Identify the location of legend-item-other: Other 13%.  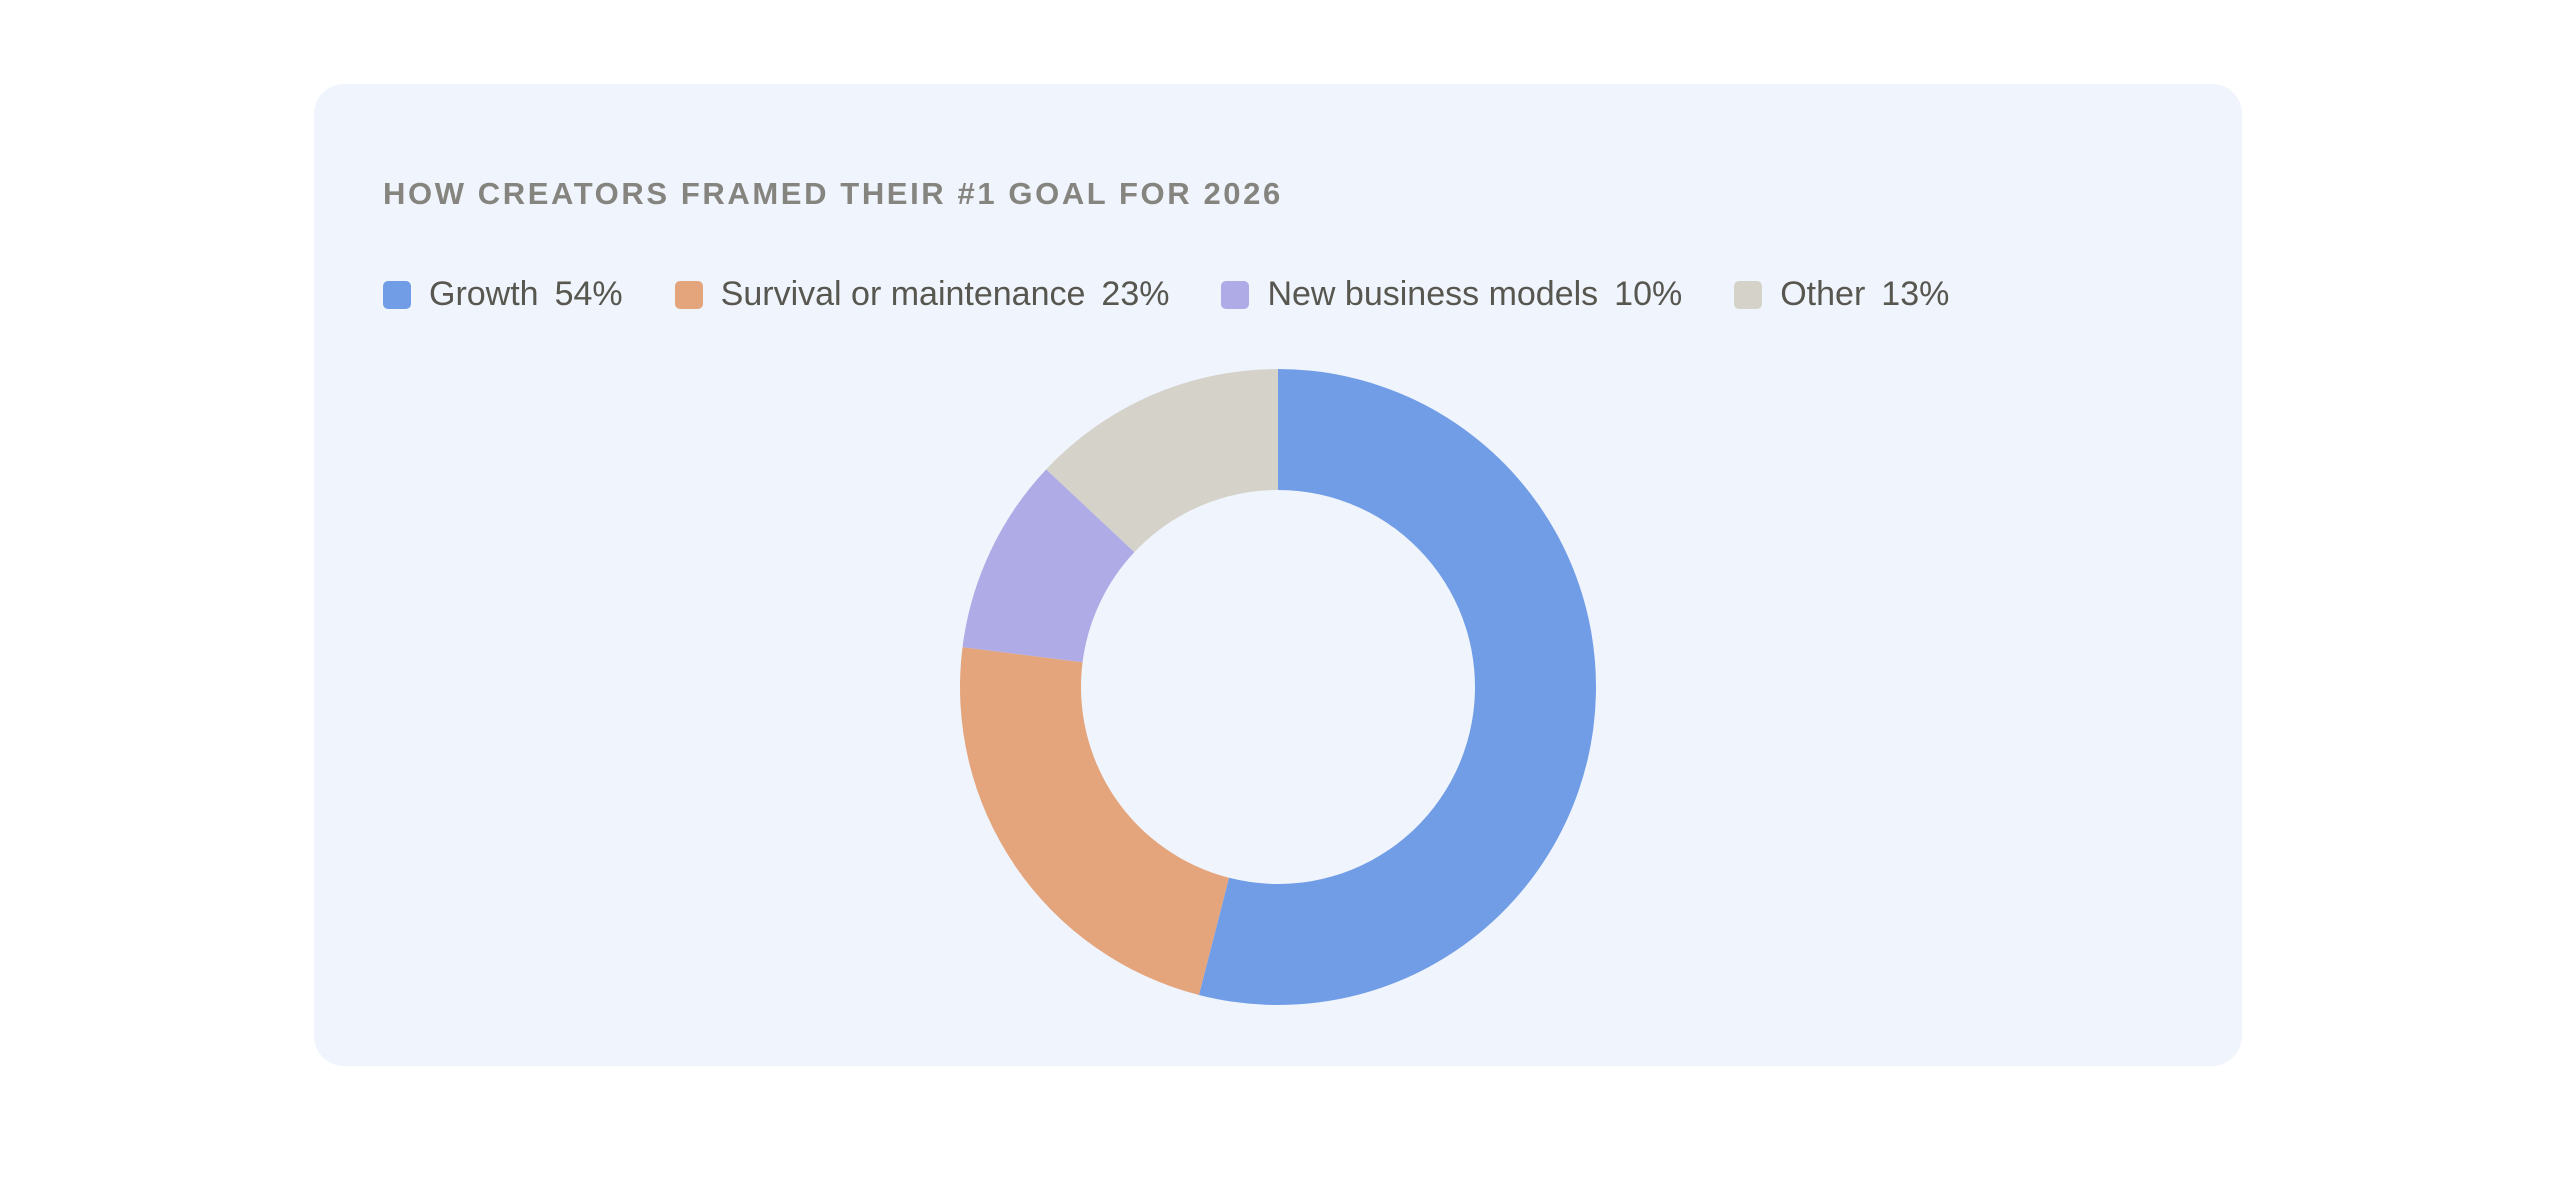
(1841, 294).